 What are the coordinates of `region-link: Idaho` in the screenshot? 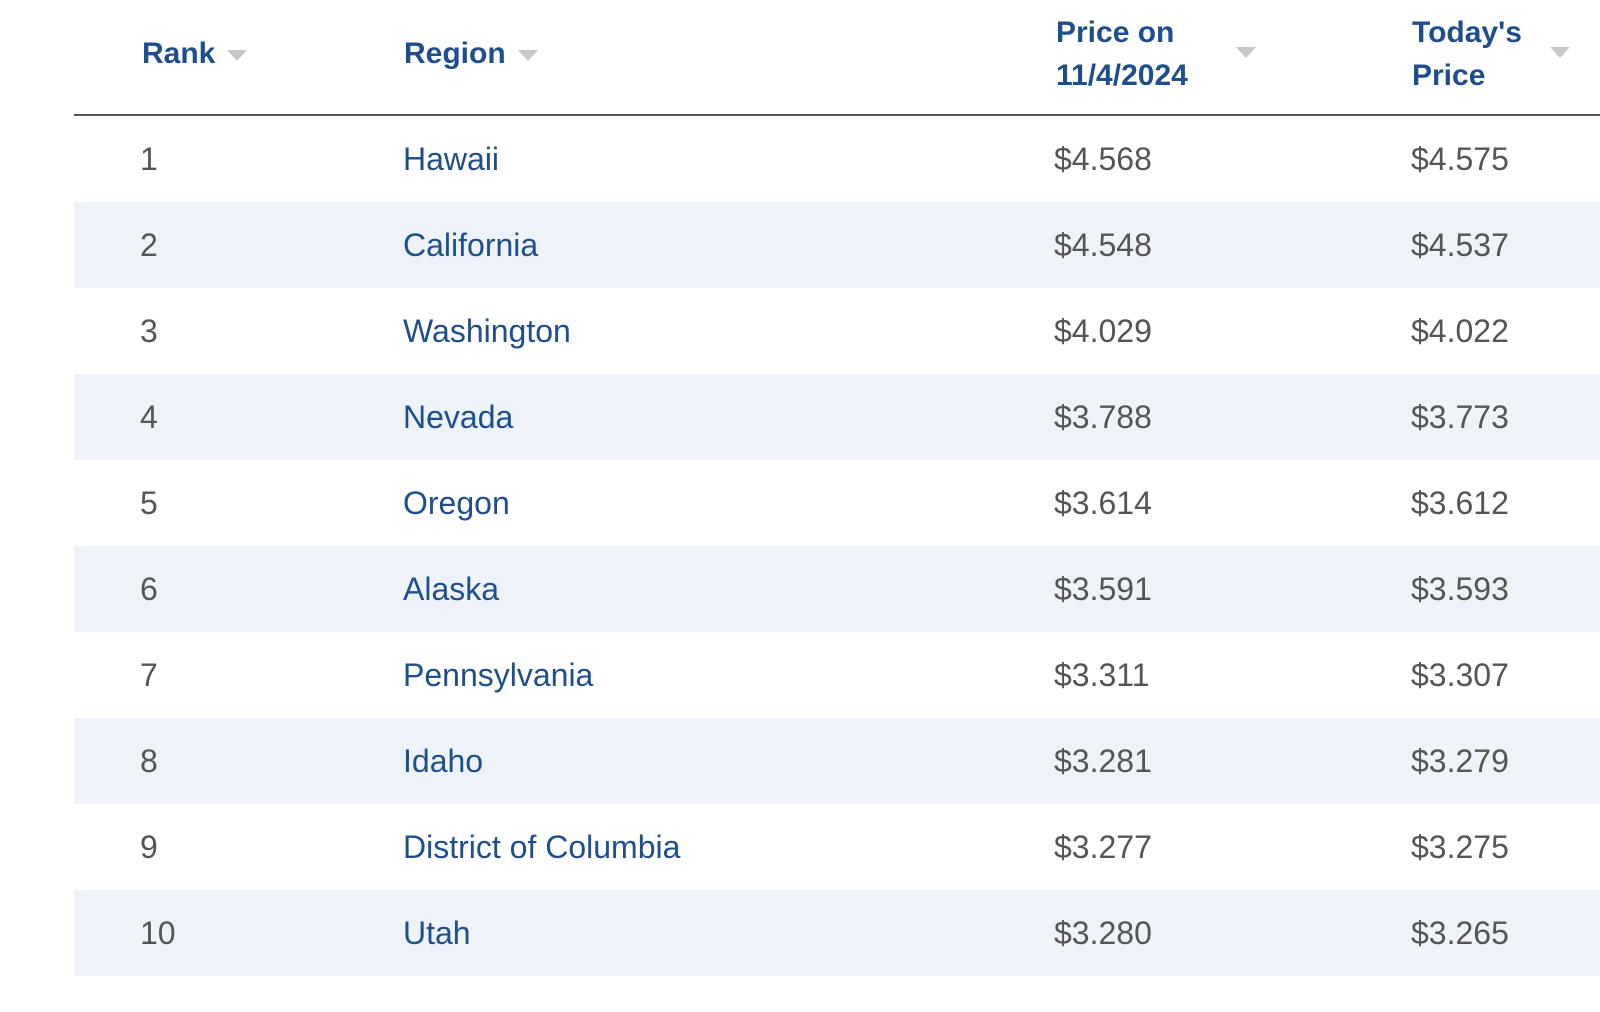 It's located at (443, 761).